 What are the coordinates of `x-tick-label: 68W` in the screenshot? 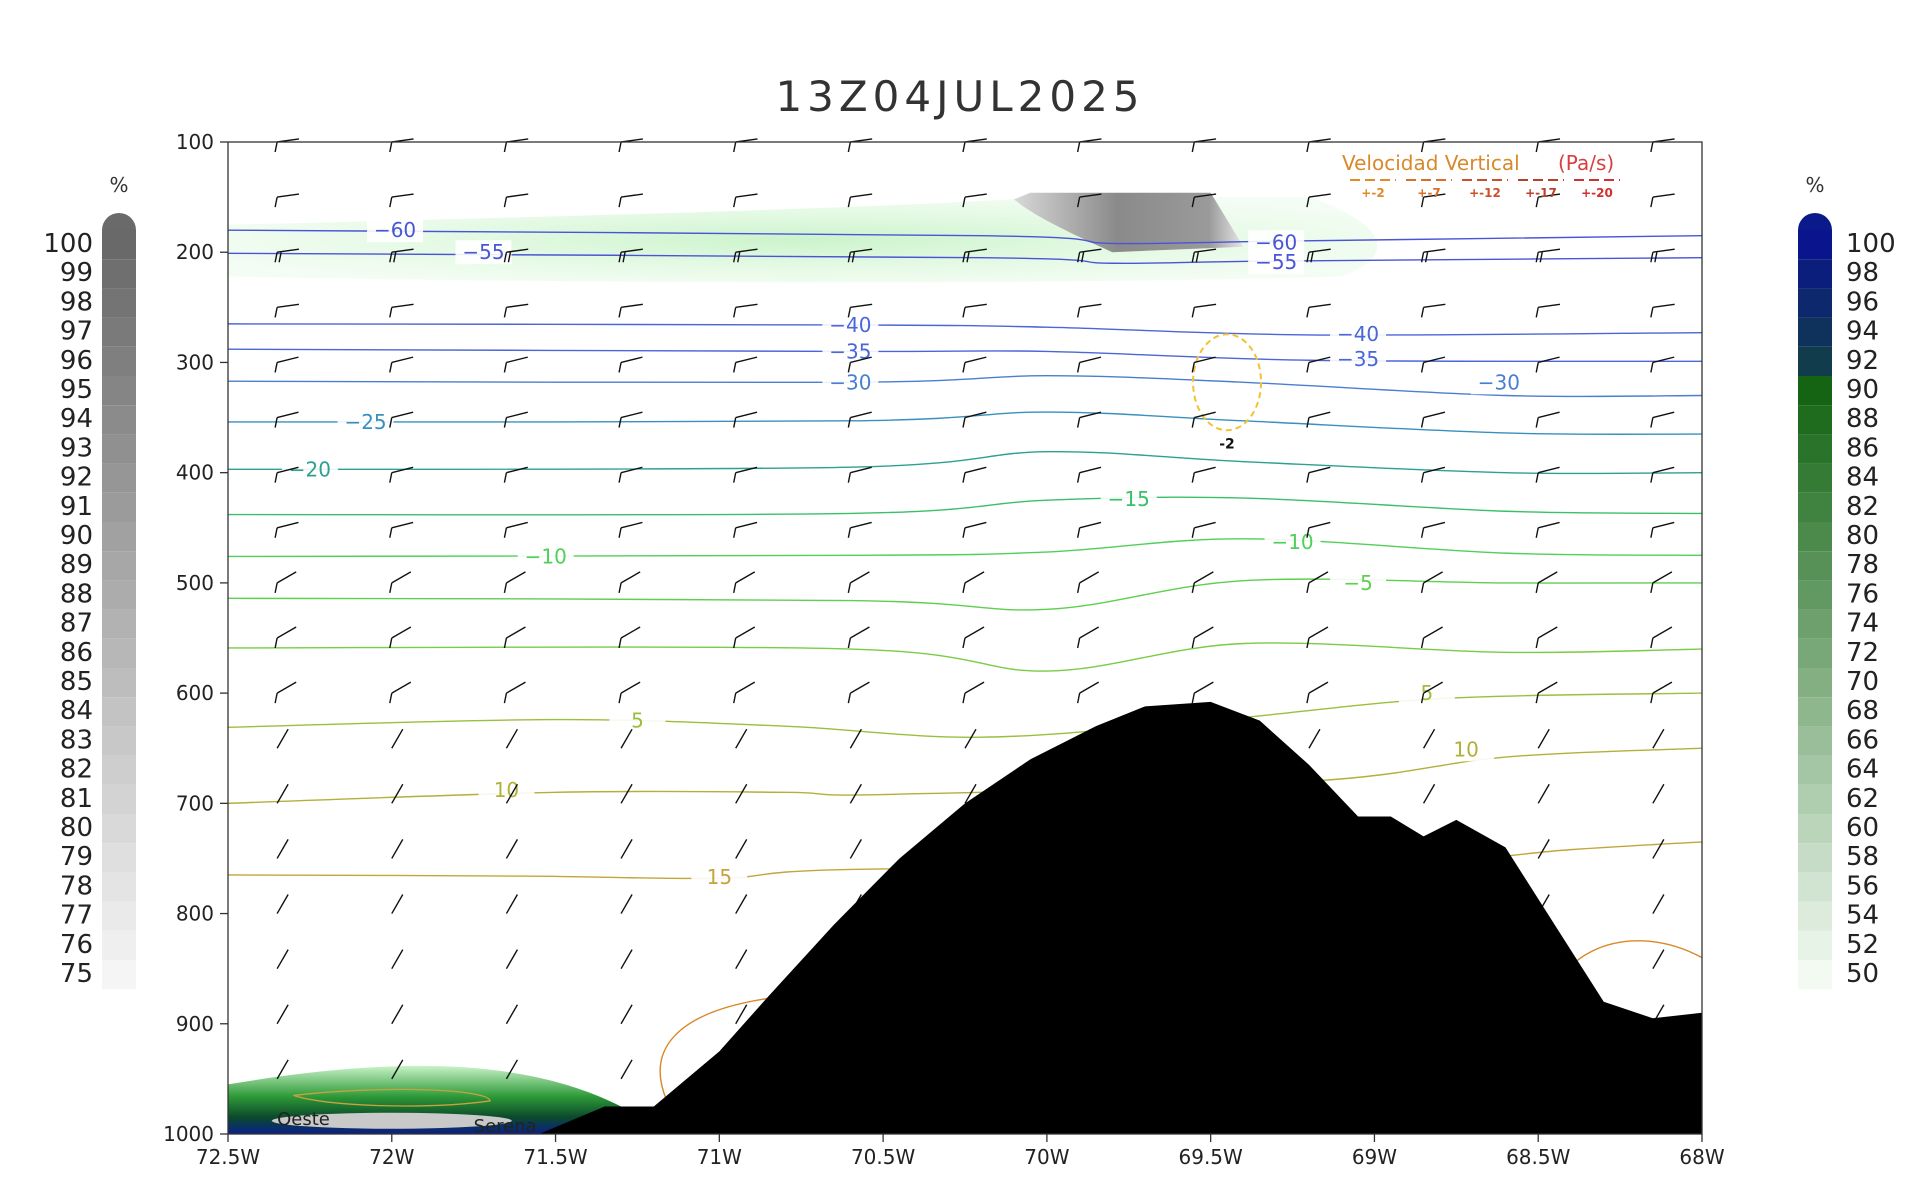 It's located at (1701, 1157).